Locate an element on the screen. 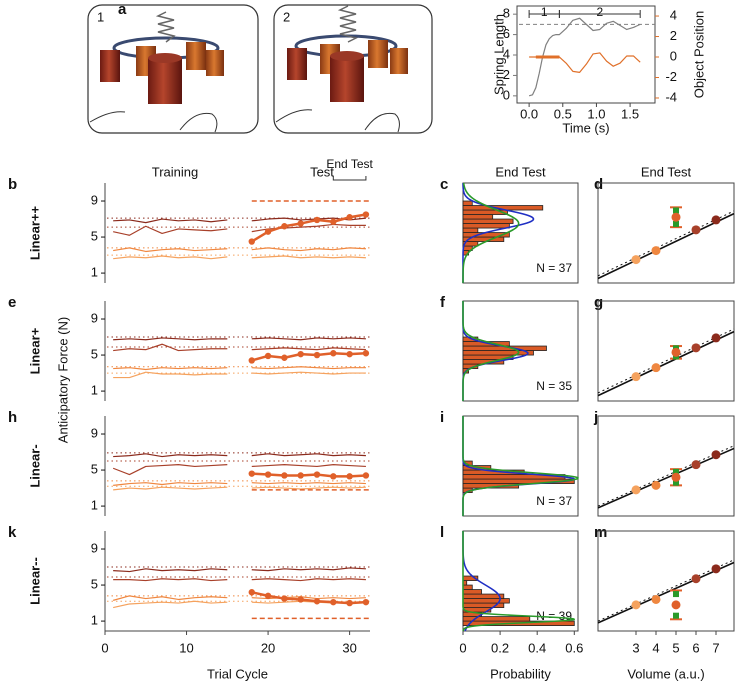  y2-axis-label: Object Position is located at coordinates (698, 54).